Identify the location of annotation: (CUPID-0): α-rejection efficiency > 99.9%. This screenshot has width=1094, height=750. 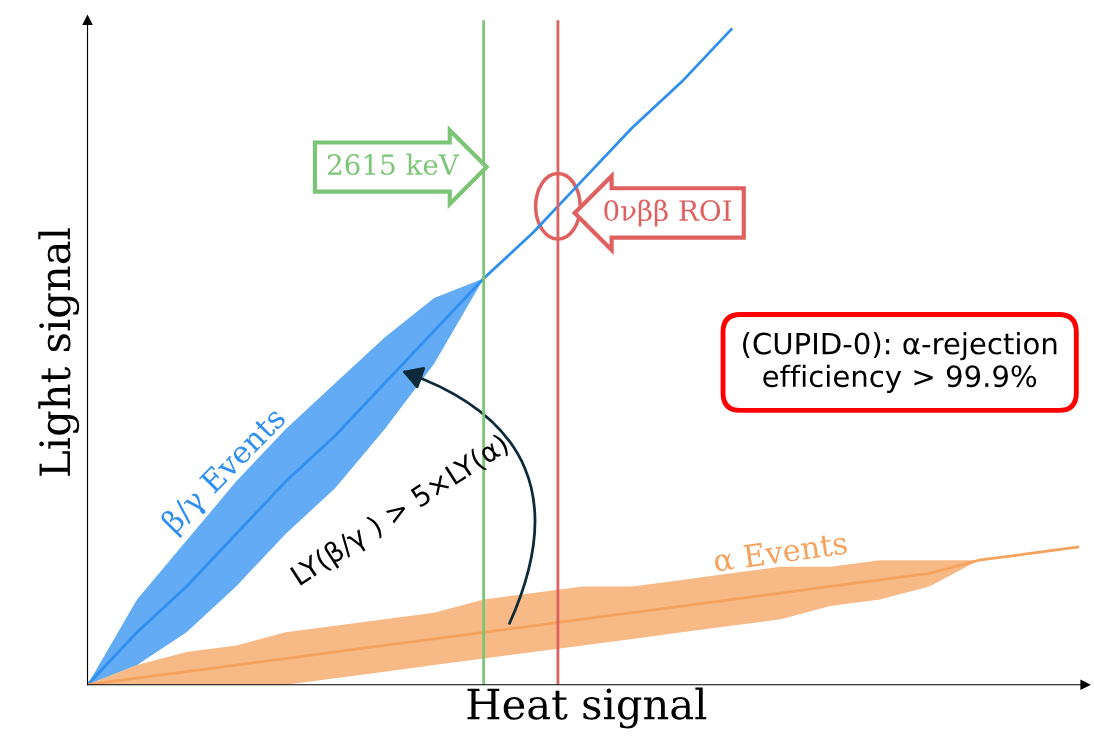
(900, 362).